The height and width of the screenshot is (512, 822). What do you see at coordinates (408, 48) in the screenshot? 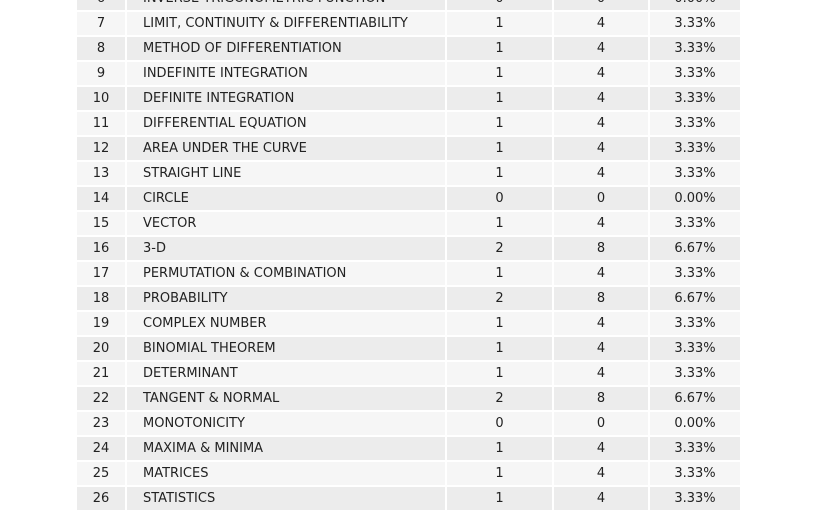
I see `table-row: 8 METHOD OF DIFFERENTIATION 1 4 3.33%` at bounding box center [408, 48].